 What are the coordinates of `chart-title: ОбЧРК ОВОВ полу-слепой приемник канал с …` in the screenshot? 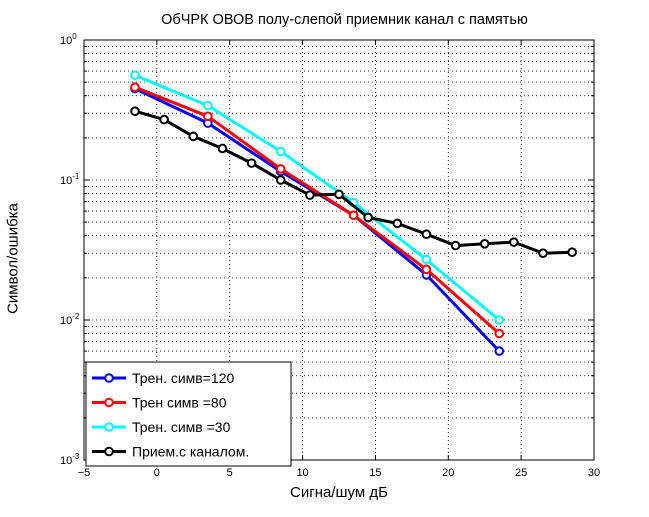 It's located at (344, 20).